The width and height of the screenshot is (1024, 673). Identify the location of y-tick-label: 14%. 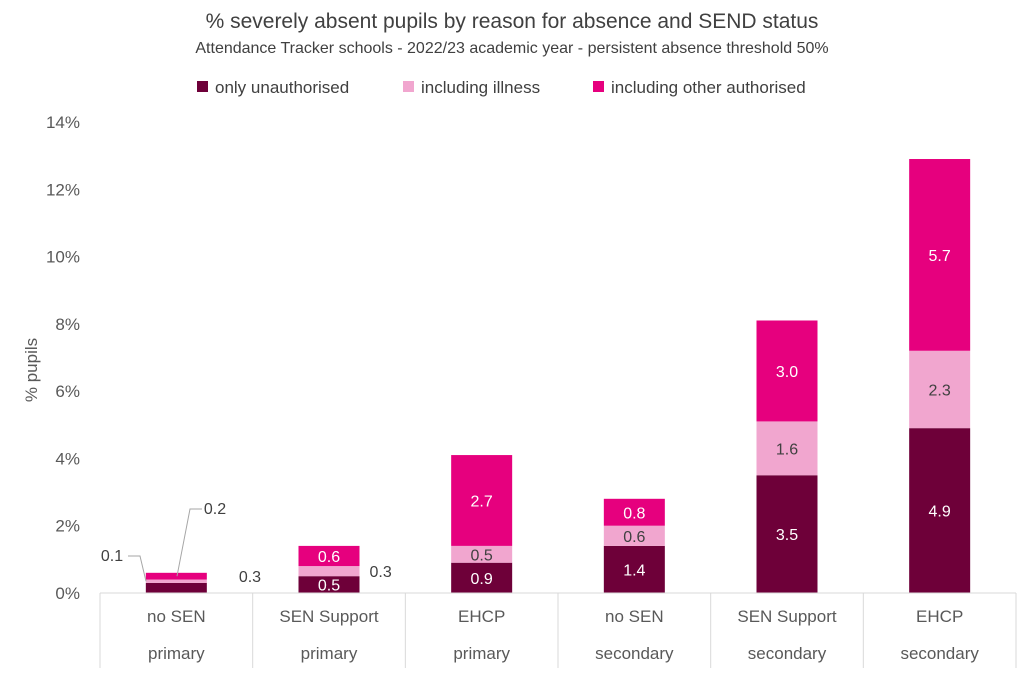
(63, 122).